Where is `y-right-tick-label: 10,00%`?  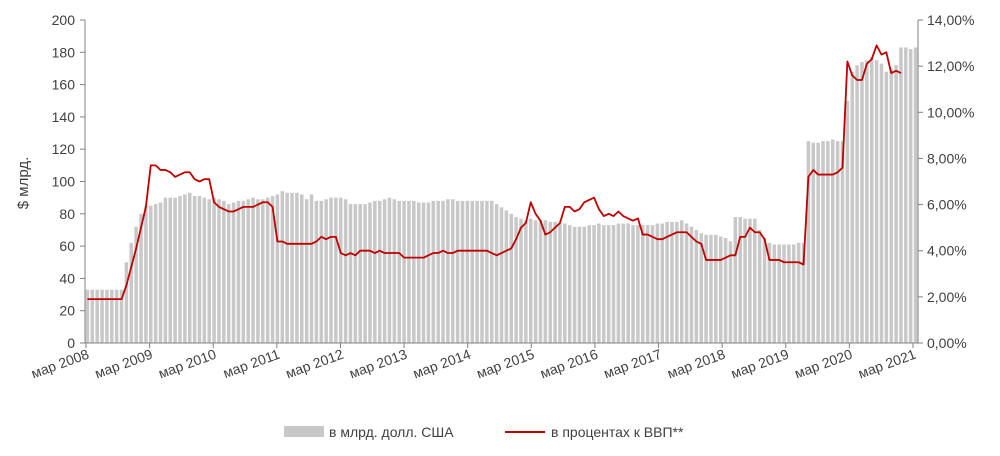 y-right-tick-label: 10,00% is located at coordinates (950, 112).